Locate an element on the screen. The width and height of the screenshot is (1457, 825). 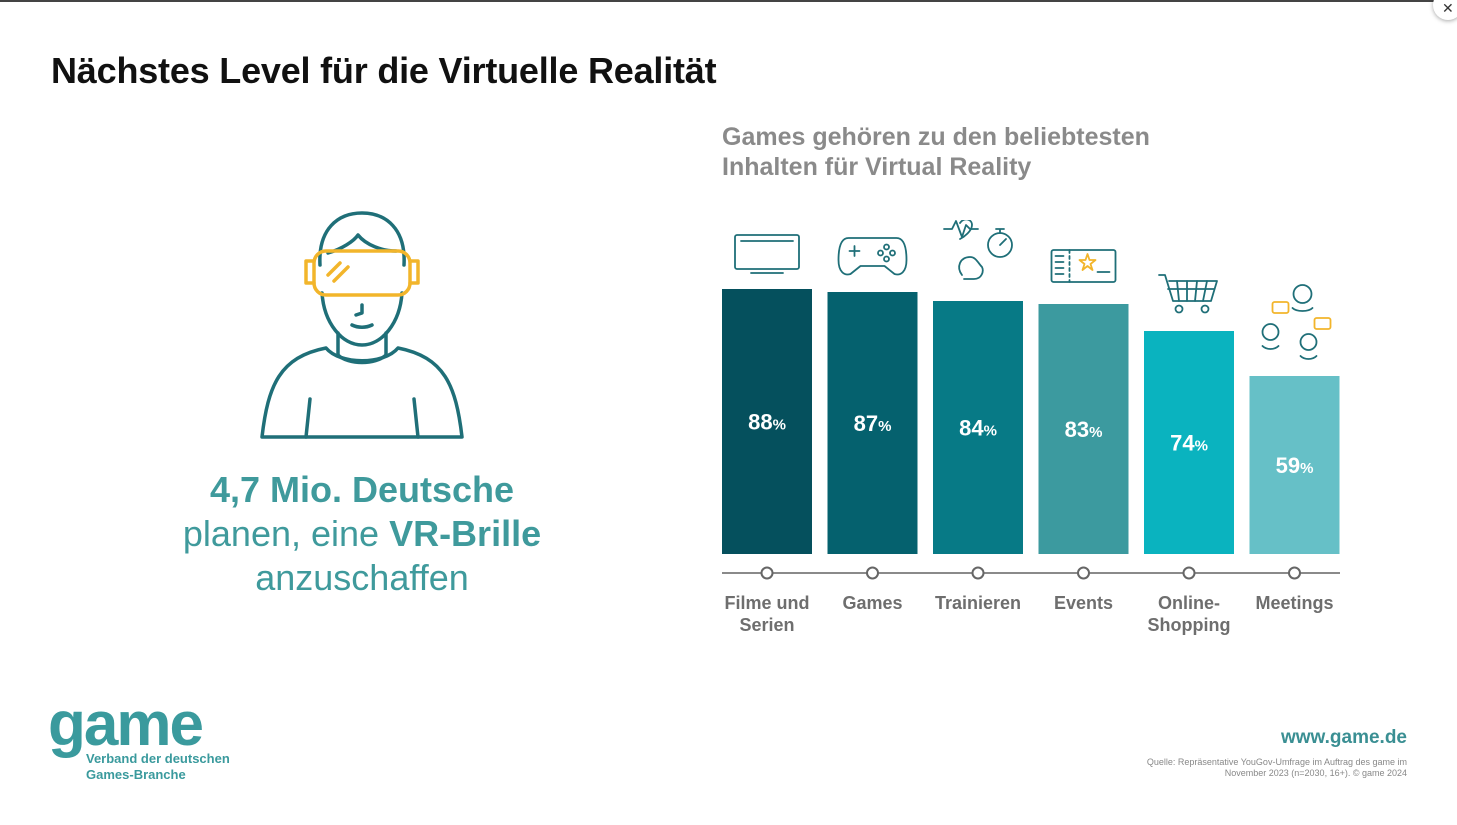
bar-value-label-3: 83% is located at coordinates (1084, 429).